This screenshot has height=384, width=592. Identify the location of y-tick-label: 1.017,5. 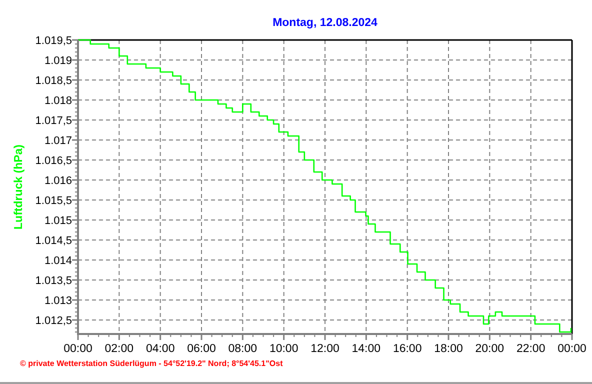
(53, 121).